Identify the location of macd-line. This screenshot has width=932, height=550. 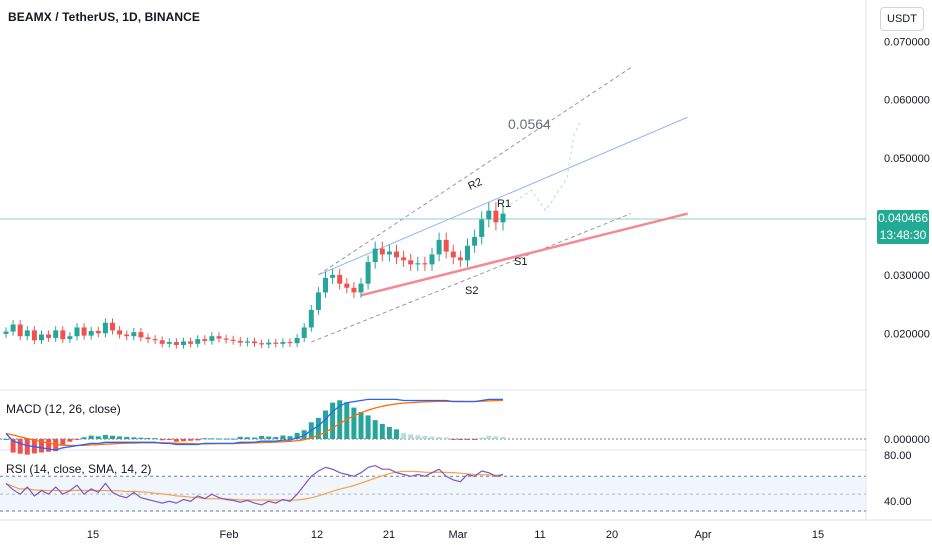
(254, 424).